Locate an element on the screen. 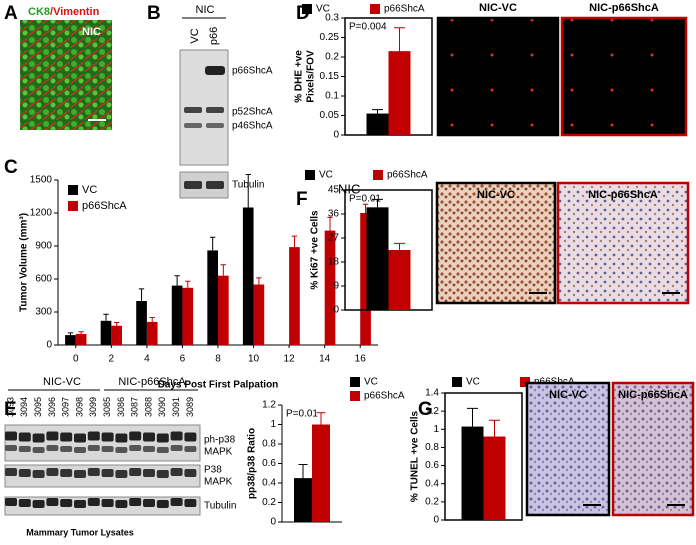 The height and width of the screenshot is (545, 696). blot-group: NIC-VC is located at coordinates (62, 382).